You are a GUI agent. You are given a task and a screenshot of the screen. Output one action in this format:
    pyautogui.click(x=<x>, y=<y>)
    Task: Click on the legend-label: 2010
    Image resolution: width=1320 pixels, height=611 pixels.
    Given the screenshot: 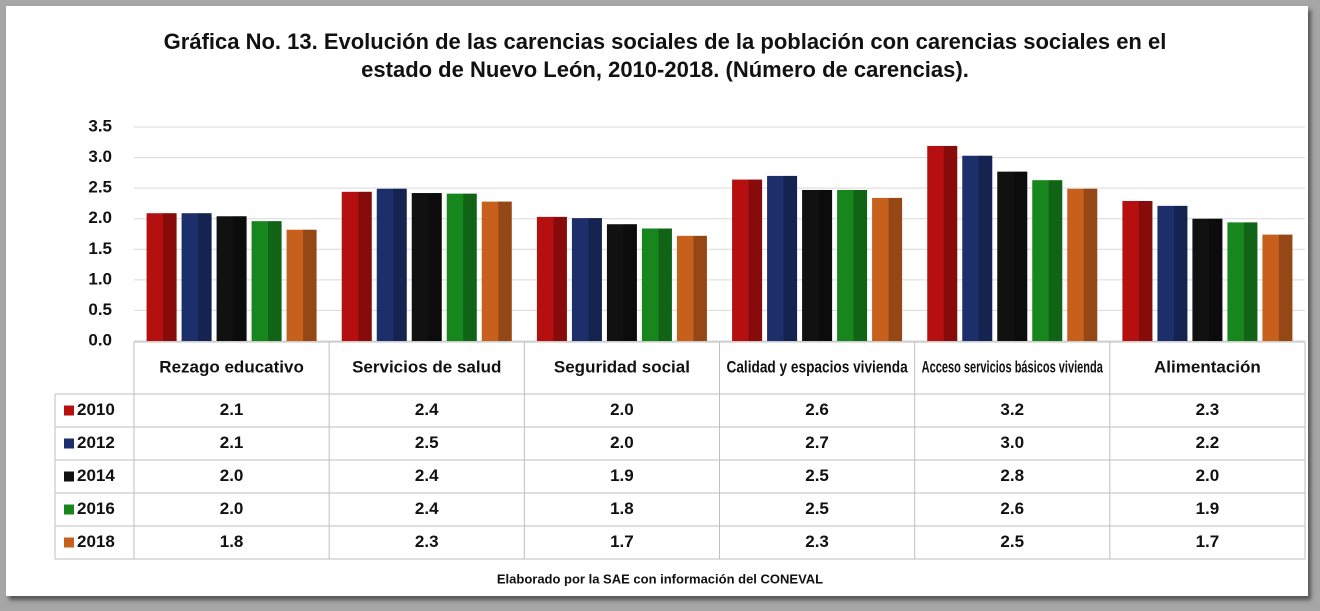 What is the action you would take?
    pyautogui.click(x=96, y=409)
    